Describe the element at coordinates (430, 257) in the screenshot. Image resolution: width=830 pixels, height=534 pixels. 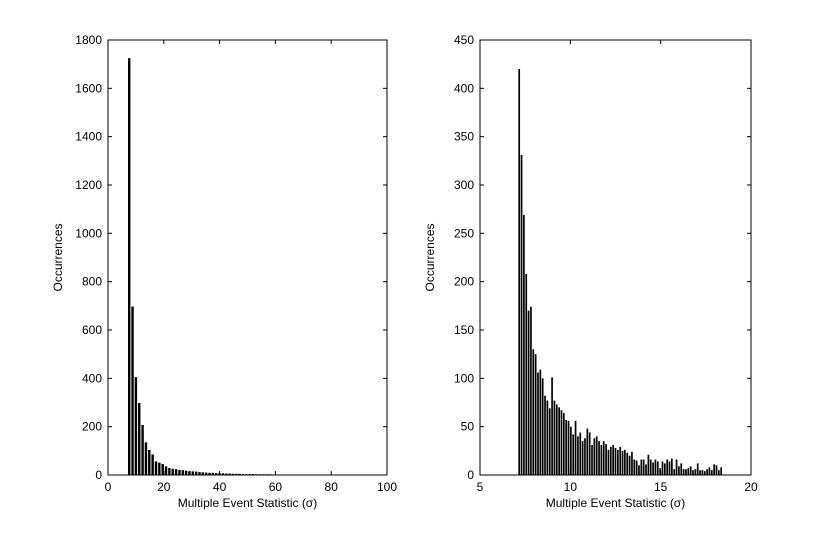
I see `y-axis-label: Occurrences` at that location.